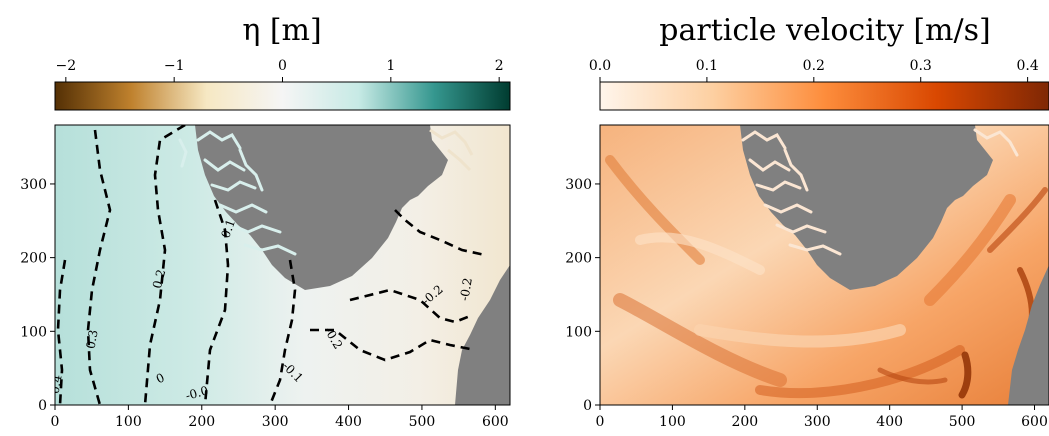  What do you see at coordinates (814, 66) in the screenshot?
I see `velocity-colorbar-tick-label: 0.2` at bounding box center [814, 66].